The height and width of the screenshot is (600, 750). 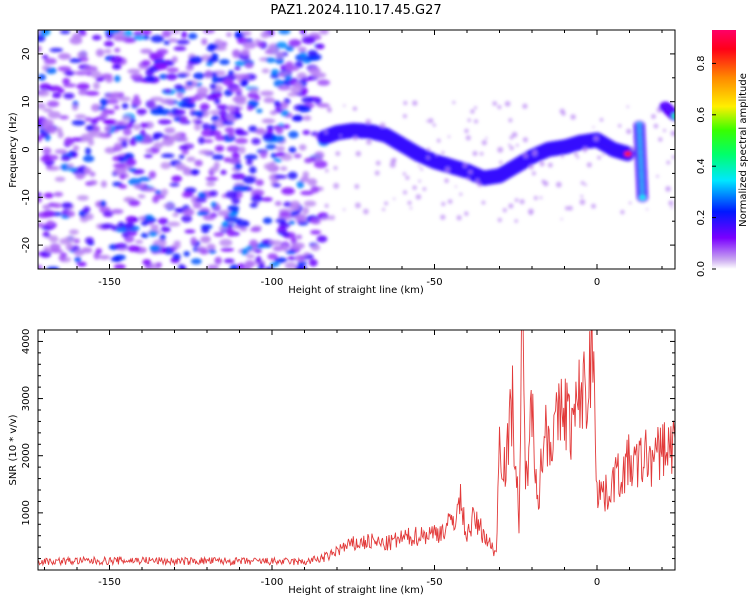 What do you see at coordinates (597, 582) in the screenshot?
I see `snr-x-tick-label: 0` at bounding box center [597, 582].